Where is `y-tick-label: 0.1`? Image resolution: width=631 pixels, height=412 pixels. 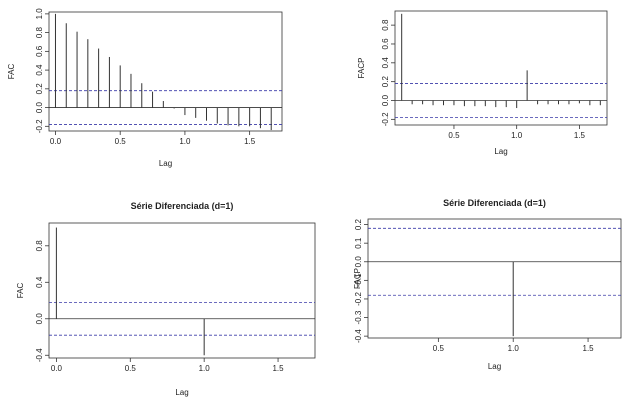 y-tick-label: 0.1 is located at coordinates (358, 243).